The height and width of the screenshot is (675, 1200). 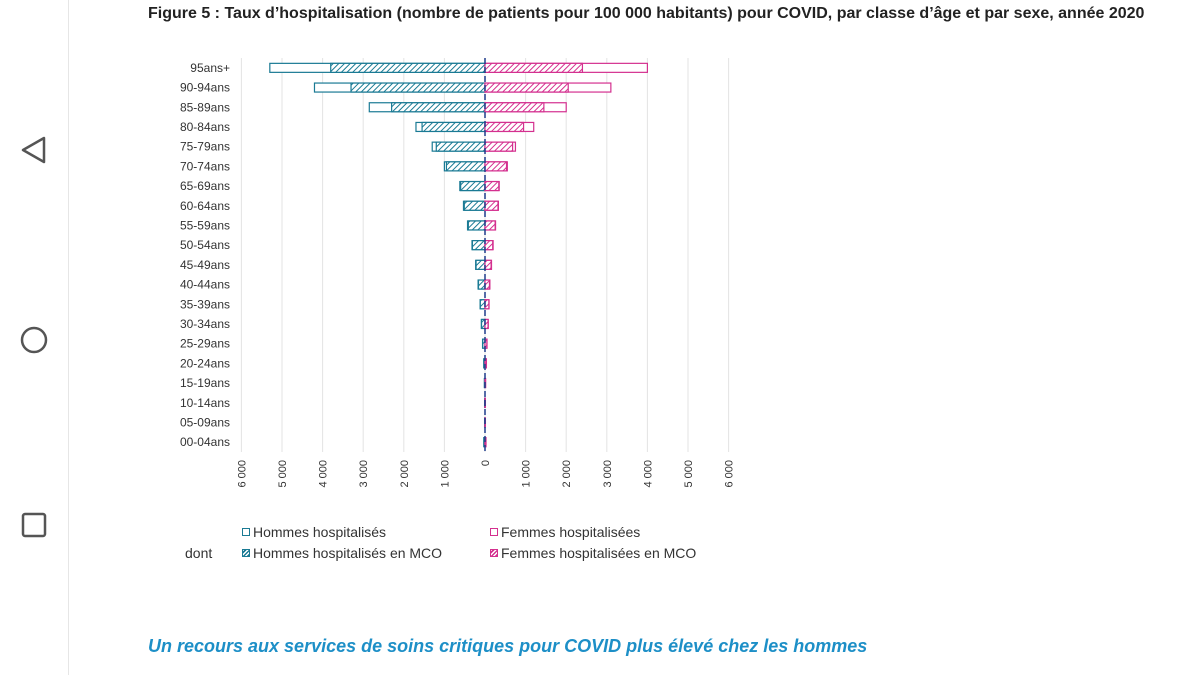 I want to click on legend-label-hommes-mco: Hommes hospitalisés en MCO, so click(x=348, y=553).